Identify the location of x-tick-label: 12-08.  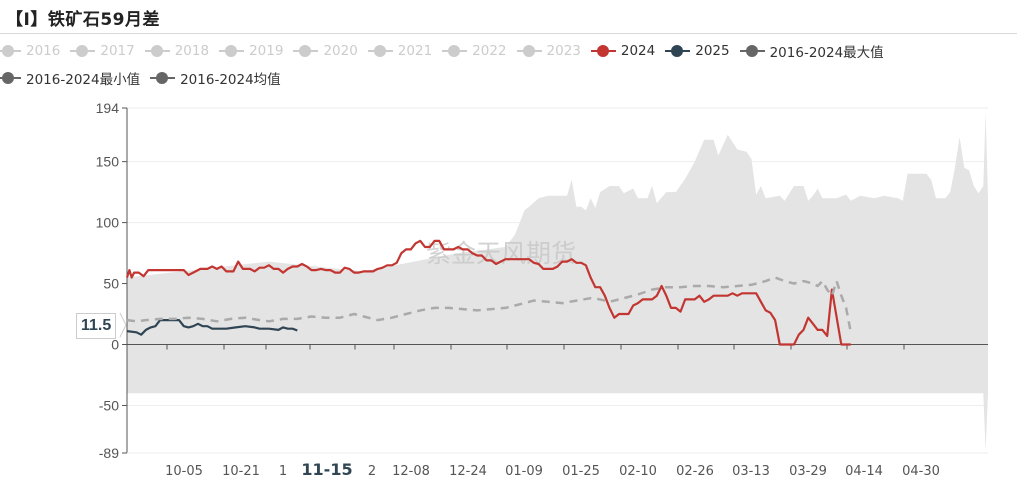
(411, 471).